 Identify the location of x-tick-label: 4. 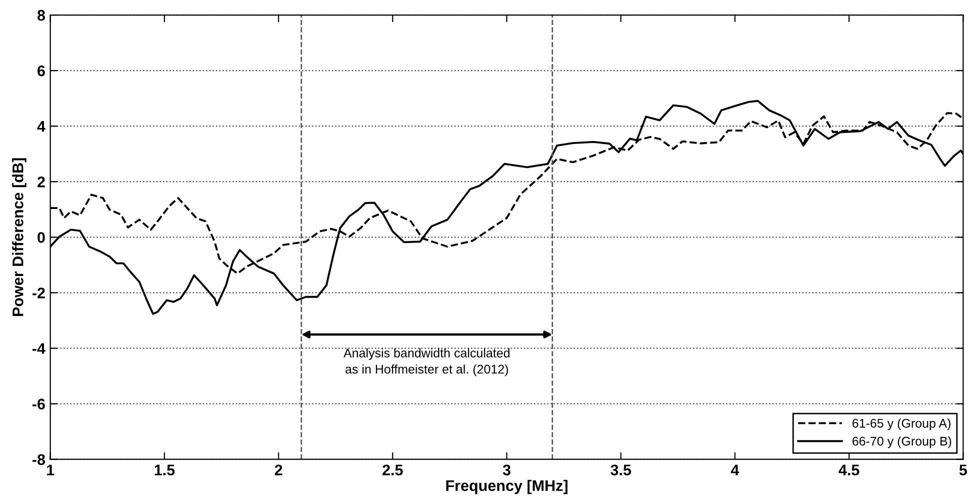
(735, 470).